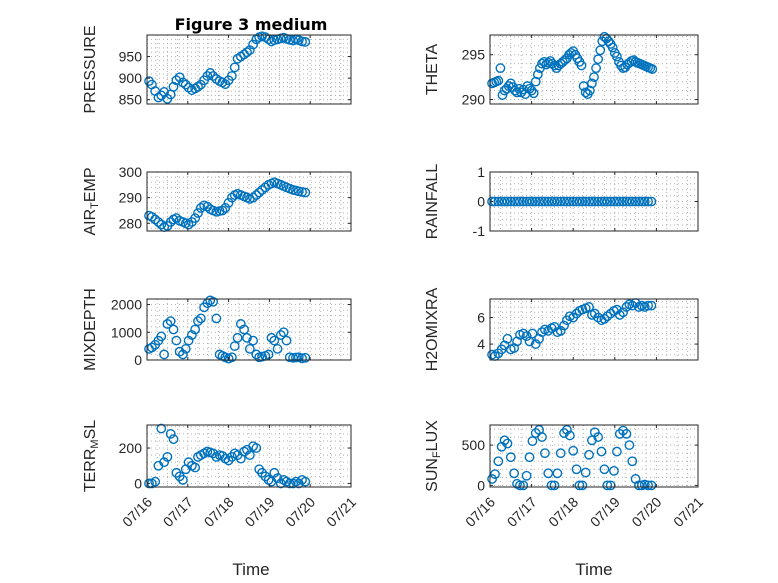 The height and width of the screenshot is (583, 778). Describe the element at coordinates (219, 512) in the screenshot. I see `x-tick-label: 07/18` at that location.